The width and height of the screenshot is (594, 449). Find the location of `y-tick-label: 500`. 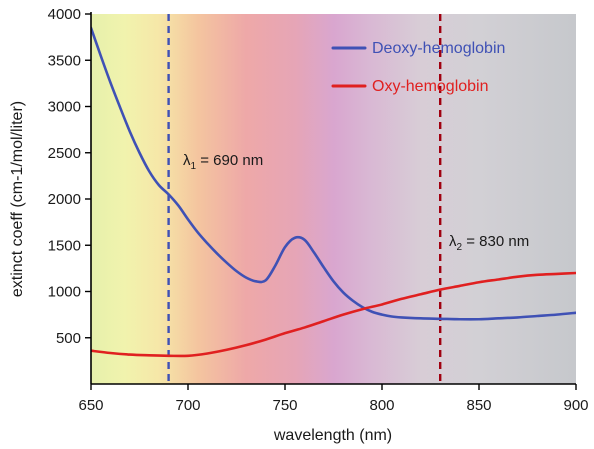

y-tick-label: 500 is located at coordinates (68, 338).